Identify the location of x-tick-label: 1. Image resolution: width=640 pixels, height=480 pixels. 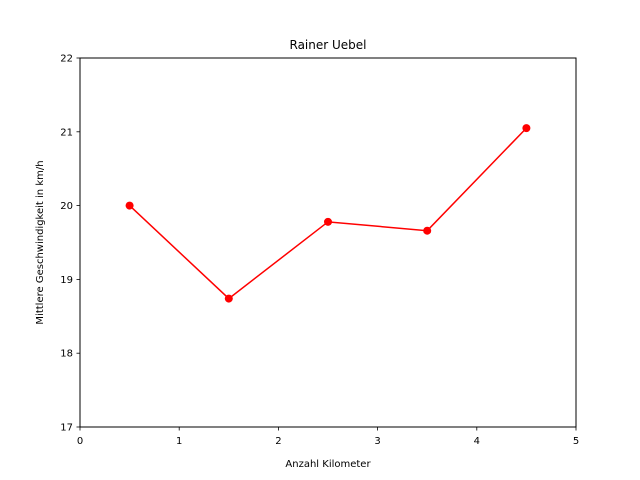
(179, 441).